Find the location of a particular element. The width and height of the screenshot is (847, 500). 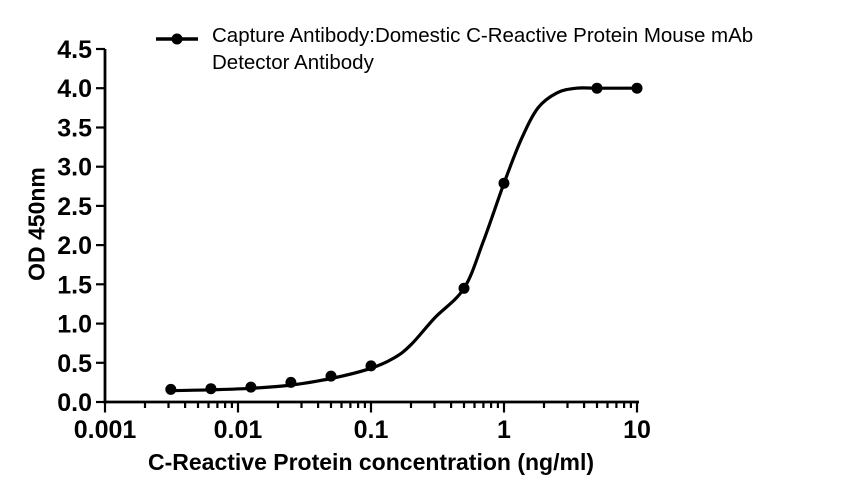

y-tick-label: 0.0 is located at coordinates (74, 403).